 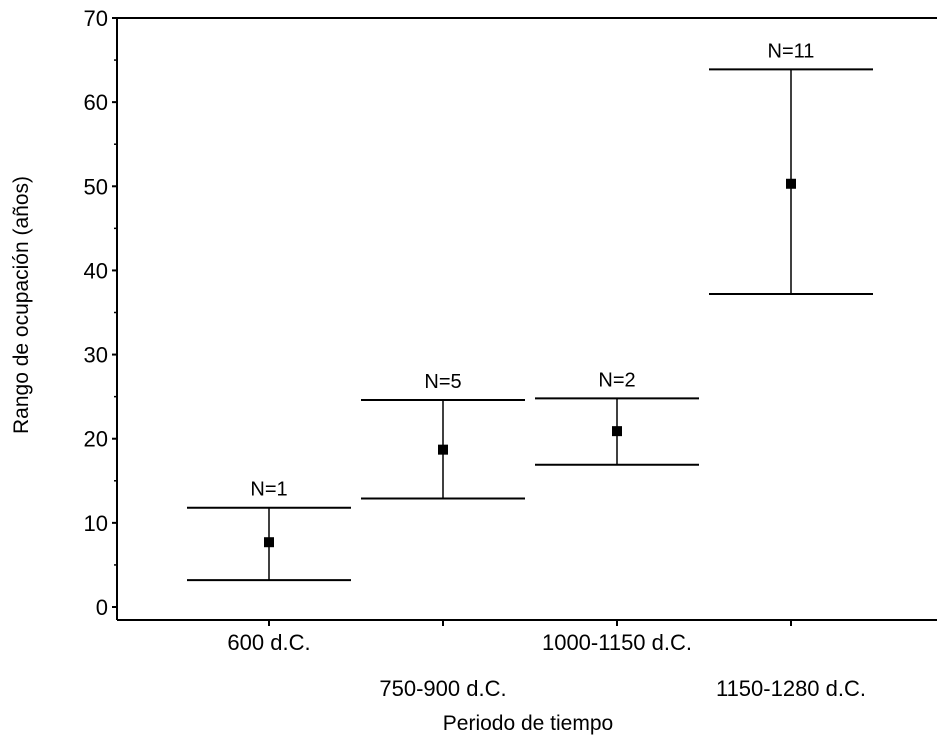 I want to click on y-tick-label: 60, so click(x=96, y=102).